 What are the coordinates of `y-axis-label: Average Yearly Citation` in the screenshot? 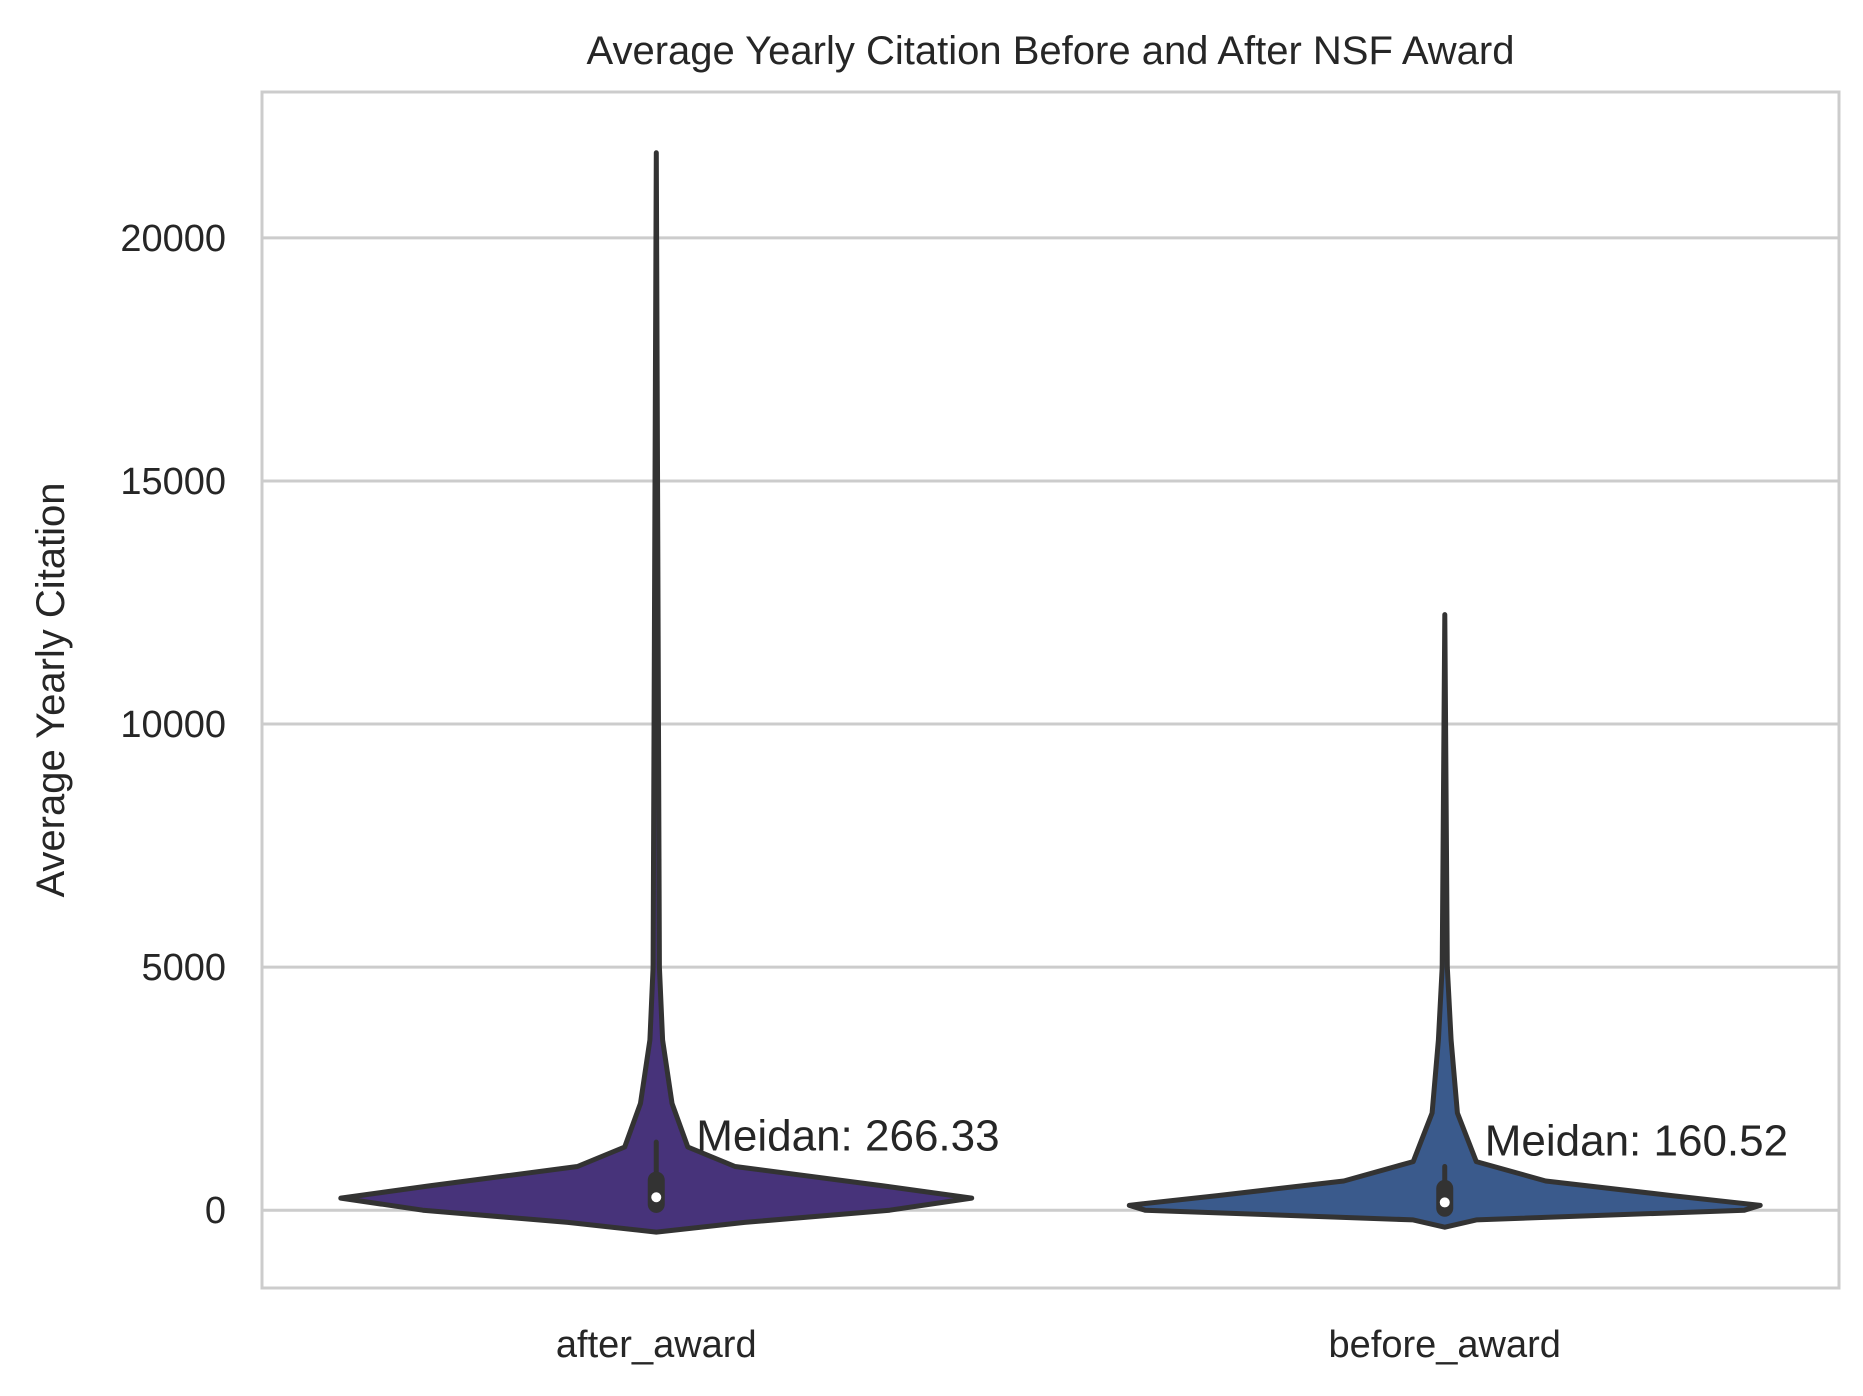 It's located at (51, 689).